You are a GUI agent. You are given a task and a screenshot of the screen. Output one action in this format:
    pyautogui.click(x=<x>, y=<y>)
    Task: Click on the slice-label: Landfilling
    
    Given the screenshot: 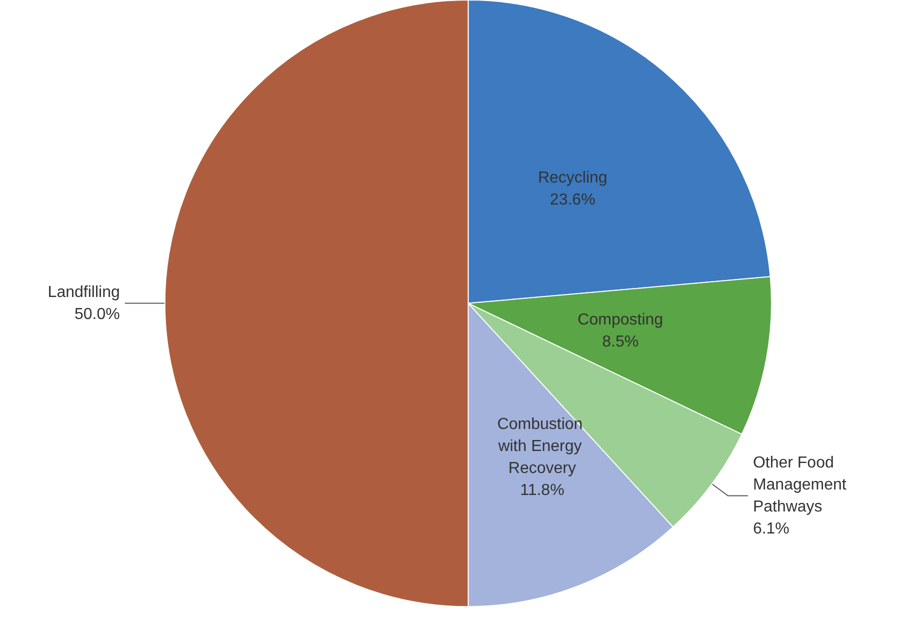 What is the action you would take?
    pyautogui.click(x=84, y=292)
    